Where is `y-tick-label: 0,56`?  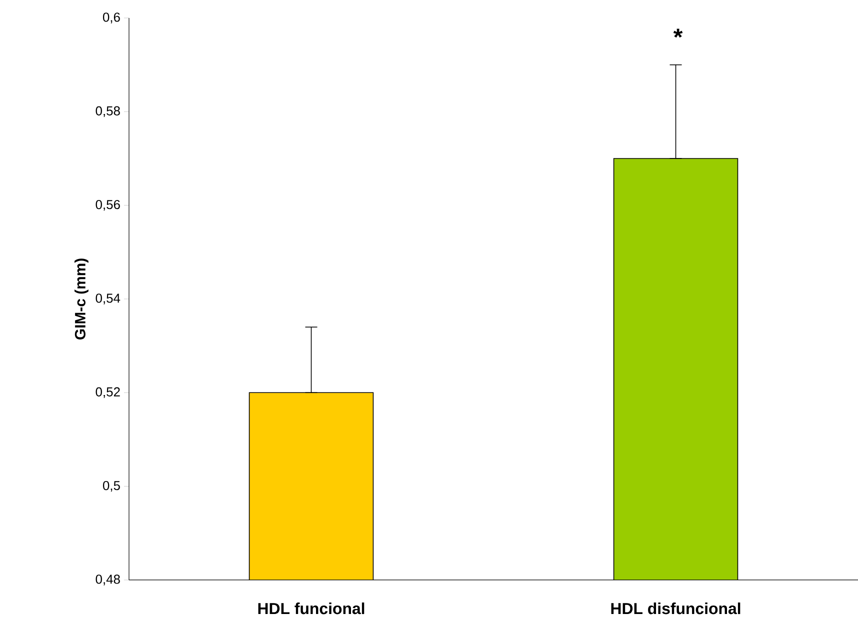 y-tick-label: 0,56 is located at coordinates (108, 205).